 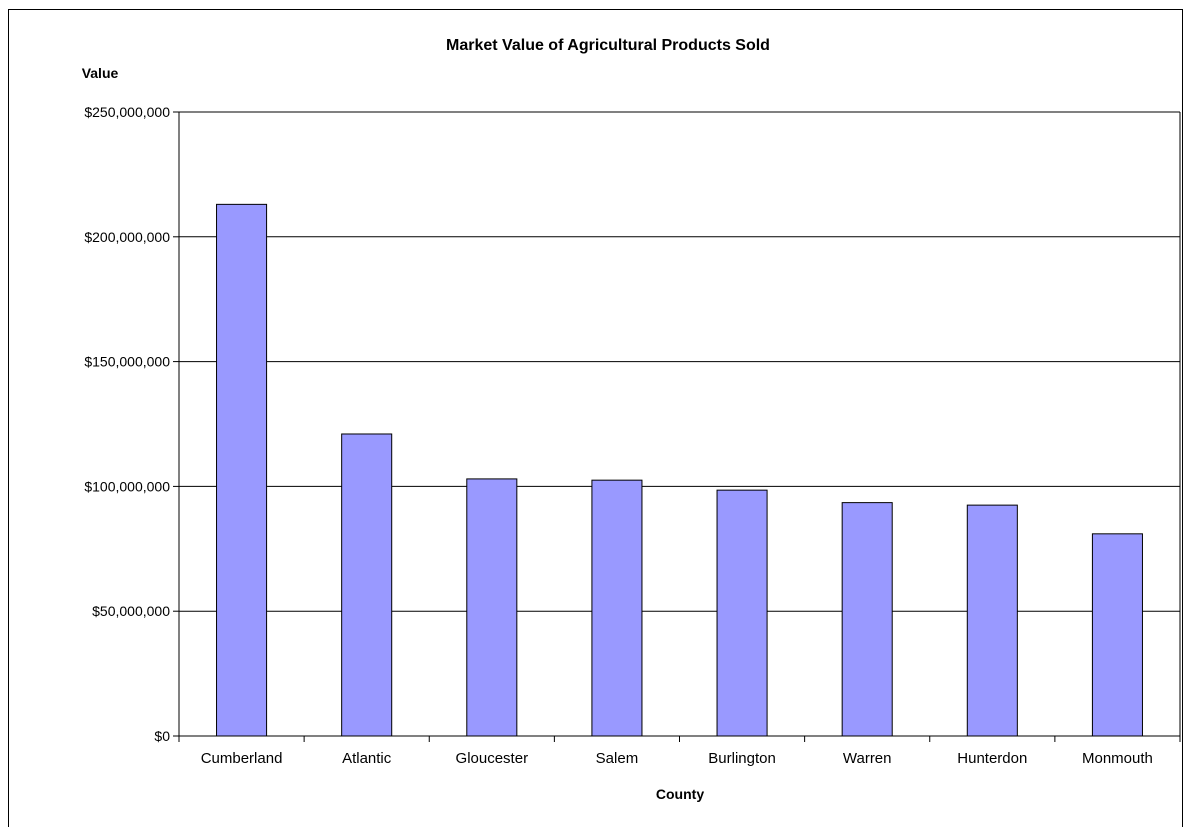 I want to click on y-tick-label: $200,000,000, so click(x=127, y=237).